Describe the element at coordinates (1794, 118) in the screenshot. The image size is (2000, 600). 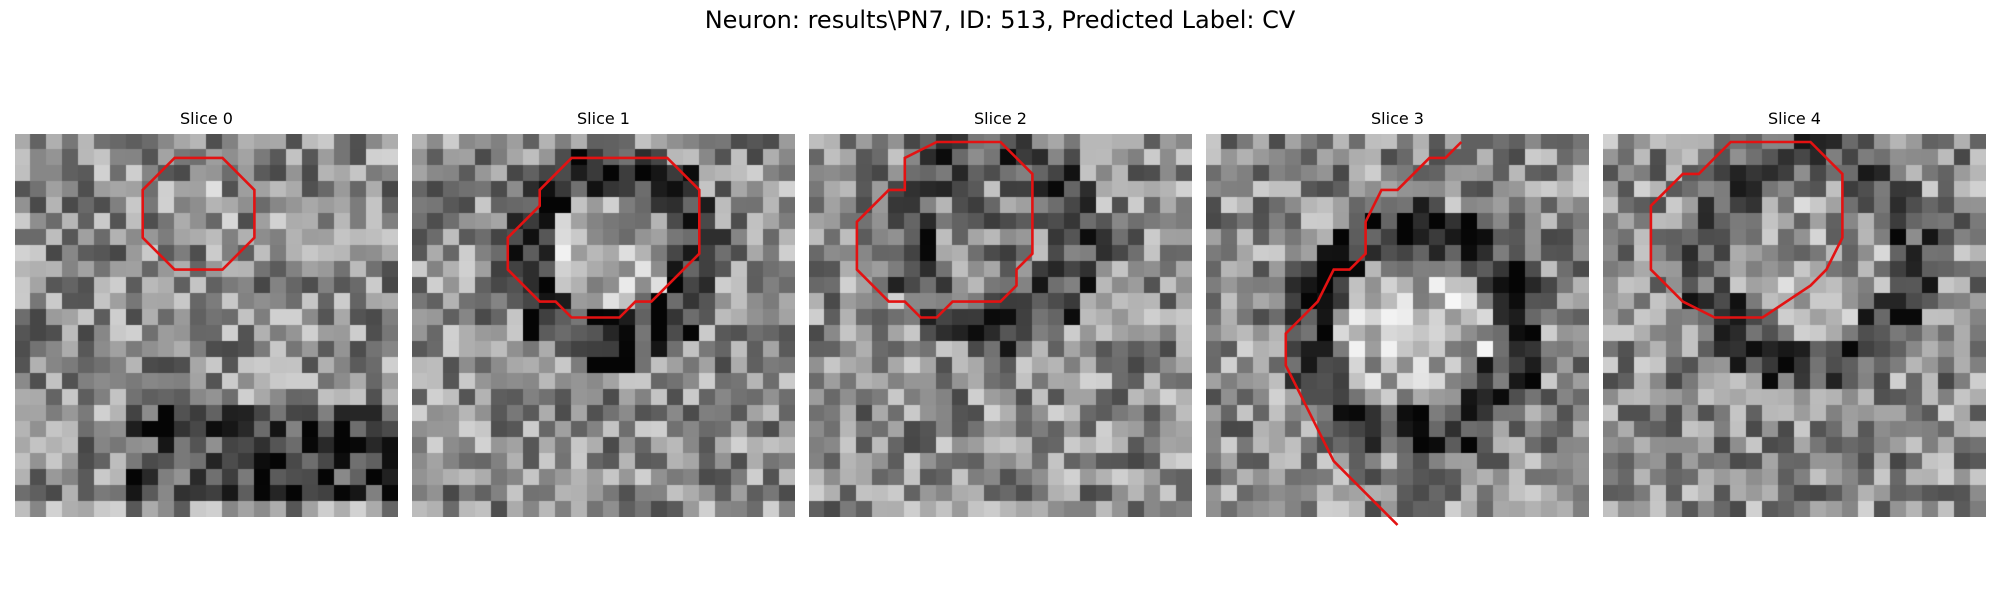
I see `slice-title: Slice 4` at that location.